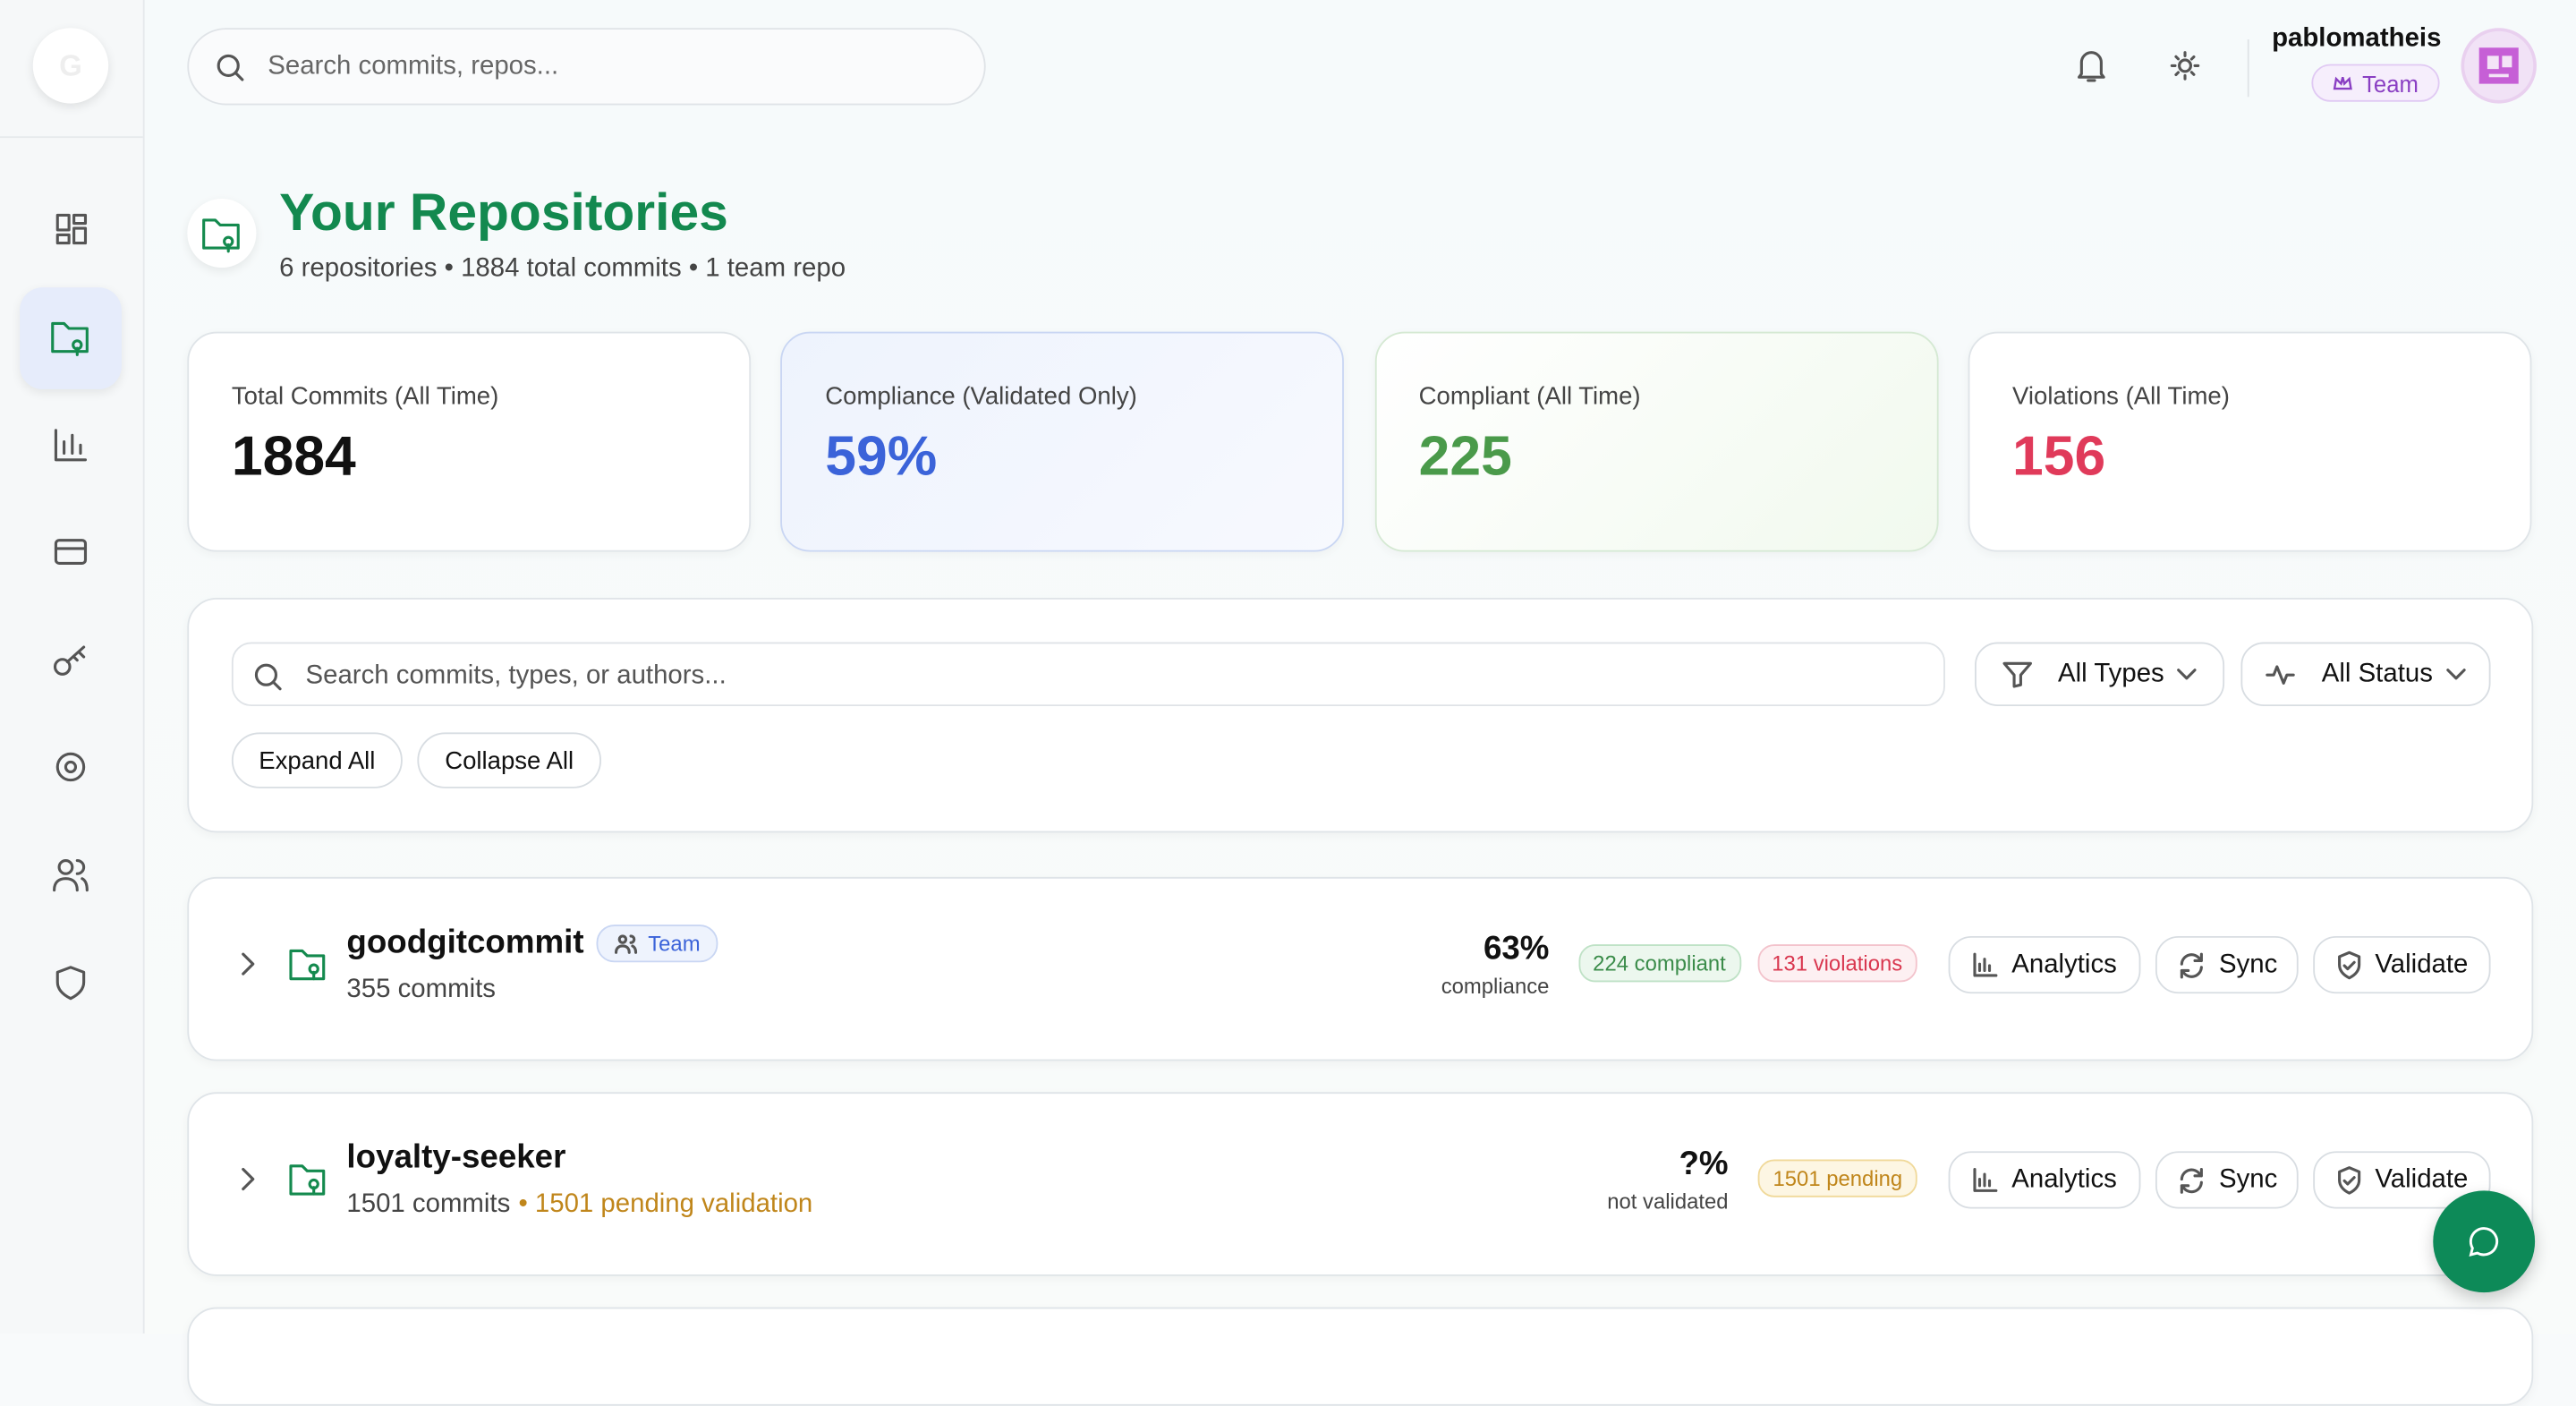  What do you see at coordinates (69, 661) in the screenshot?
I see `nav-keys` at bounding box center [69, 661].